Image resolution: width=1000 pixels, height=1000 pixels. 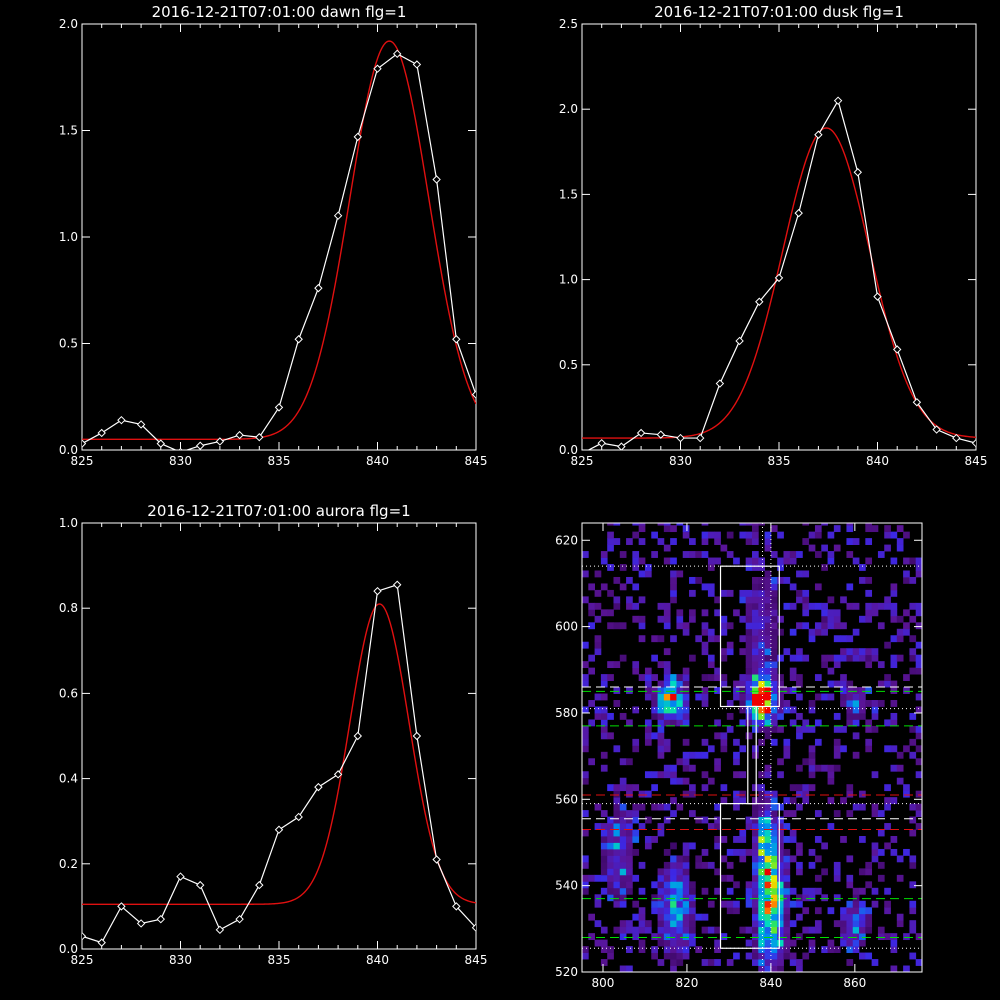 I want to click on y-tick-label: 540, so click(x=566, y=886).